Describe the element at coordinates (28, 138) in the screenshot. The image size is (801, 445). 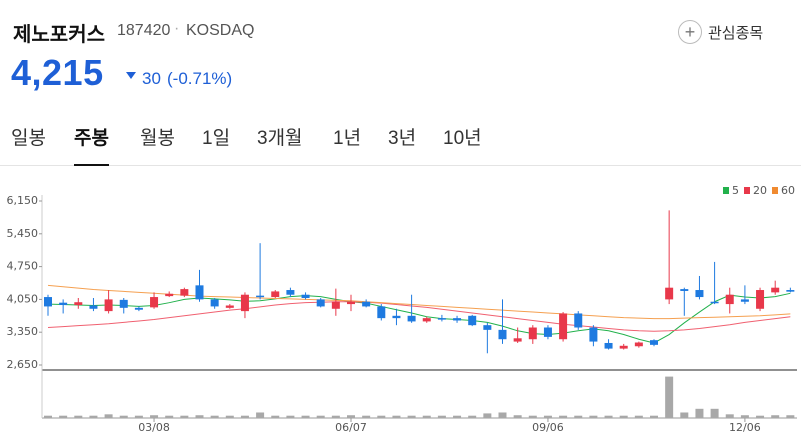
I see `period-tab: 일봉` at that location.